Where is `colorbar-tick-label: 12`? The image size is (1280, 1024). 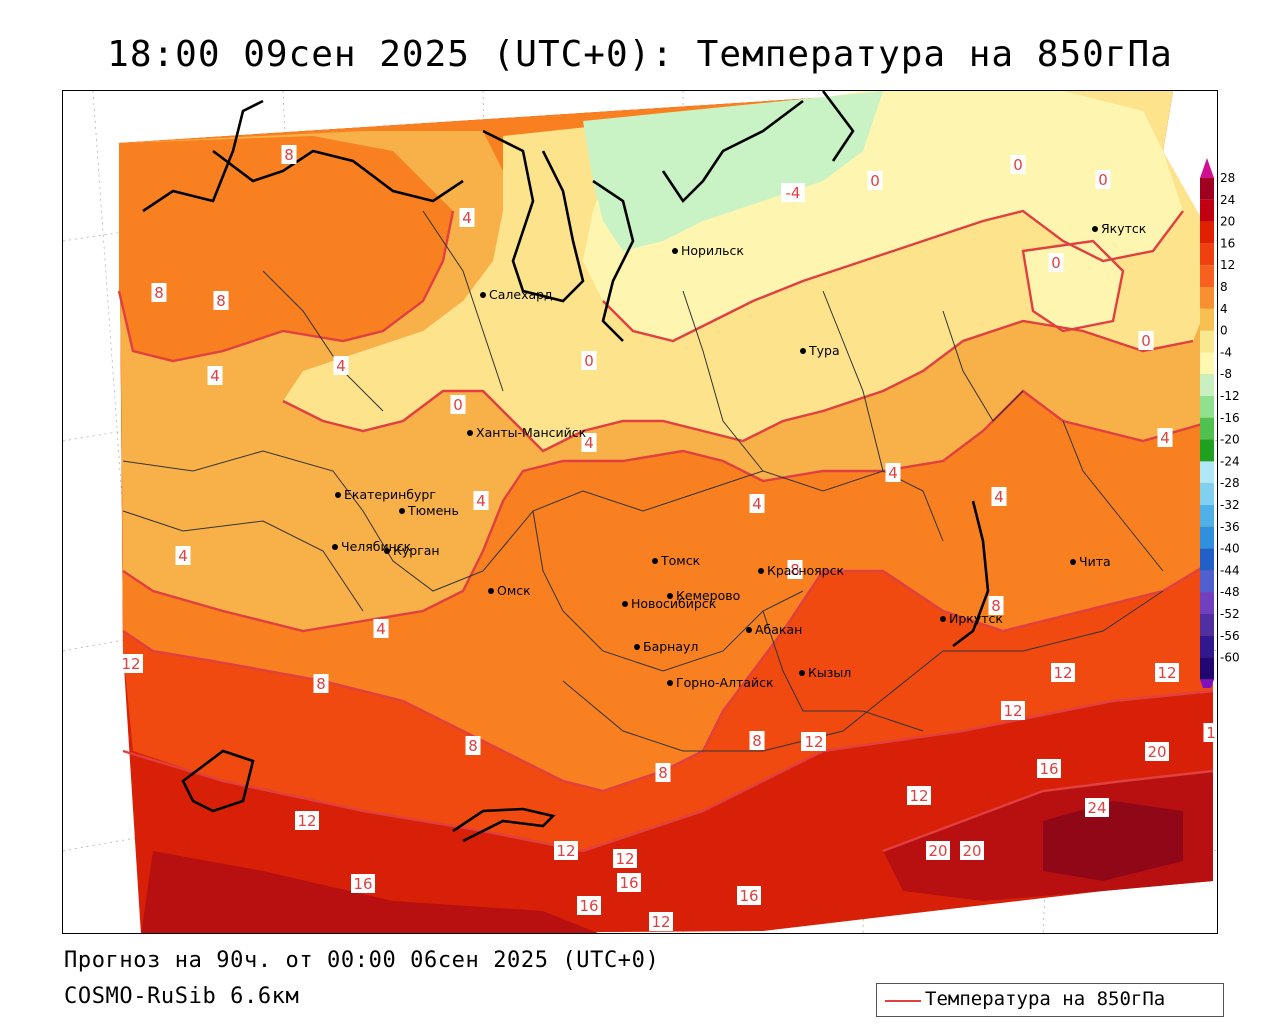
colorbar-tick-label: 12 is located at coordinates (1227, 265).